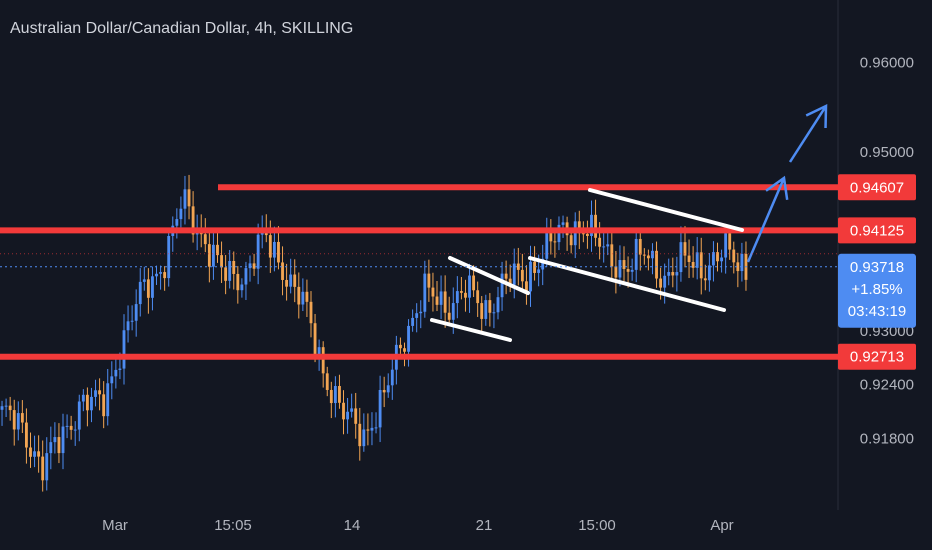 The width and height of the screenshot is (932, 550). I want to click on trend-lines, so click(587, 265).